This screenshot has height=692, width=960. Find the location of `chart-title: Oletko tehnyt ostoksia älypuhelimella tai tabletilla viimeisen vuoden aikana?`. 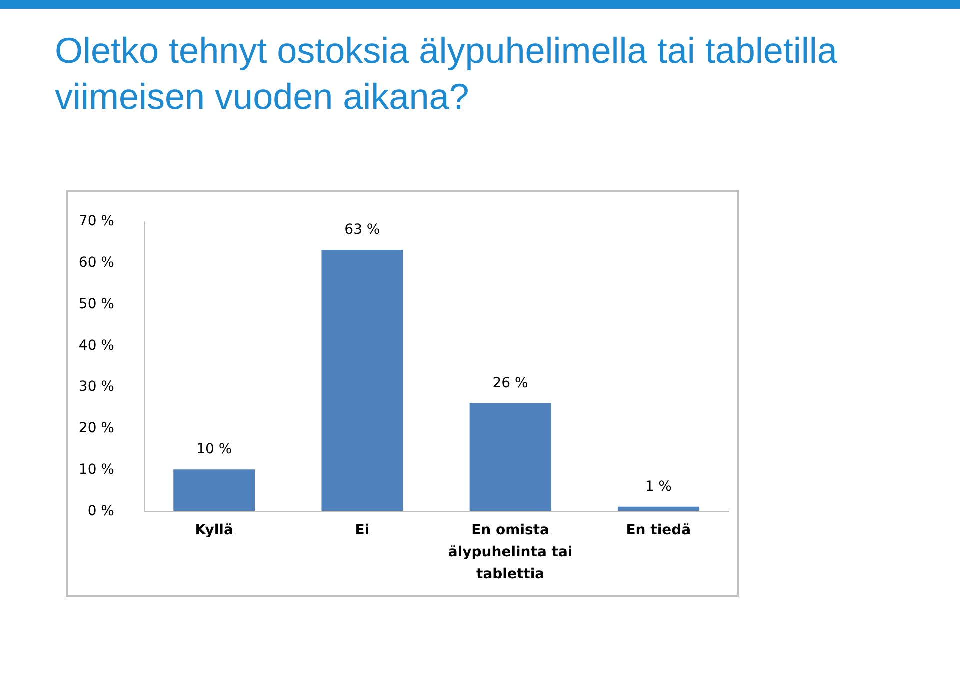

chart-title: Oletko tehnyt ostoksia älypuhelimella tai tabletilla viimeisen vuoden aikana? is located at coordinates (446, 74).